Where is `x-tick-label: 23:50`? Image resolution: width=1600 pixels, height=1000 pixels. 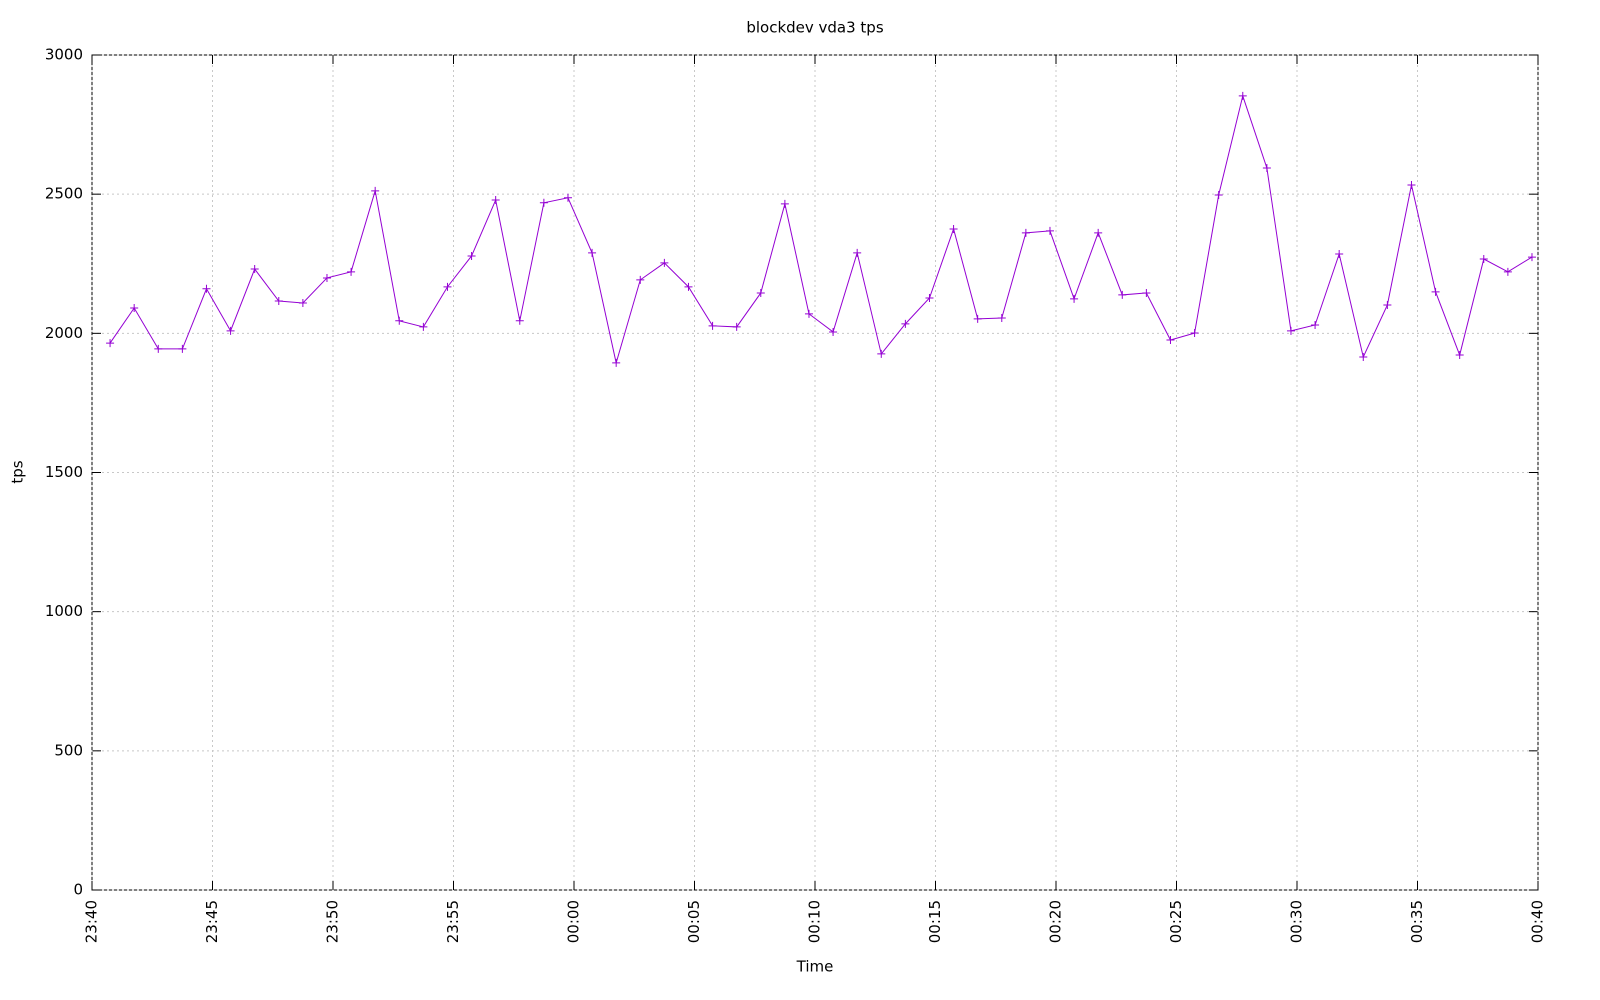
x-tick-label: 23:50 is located at coordinates (333, 921).